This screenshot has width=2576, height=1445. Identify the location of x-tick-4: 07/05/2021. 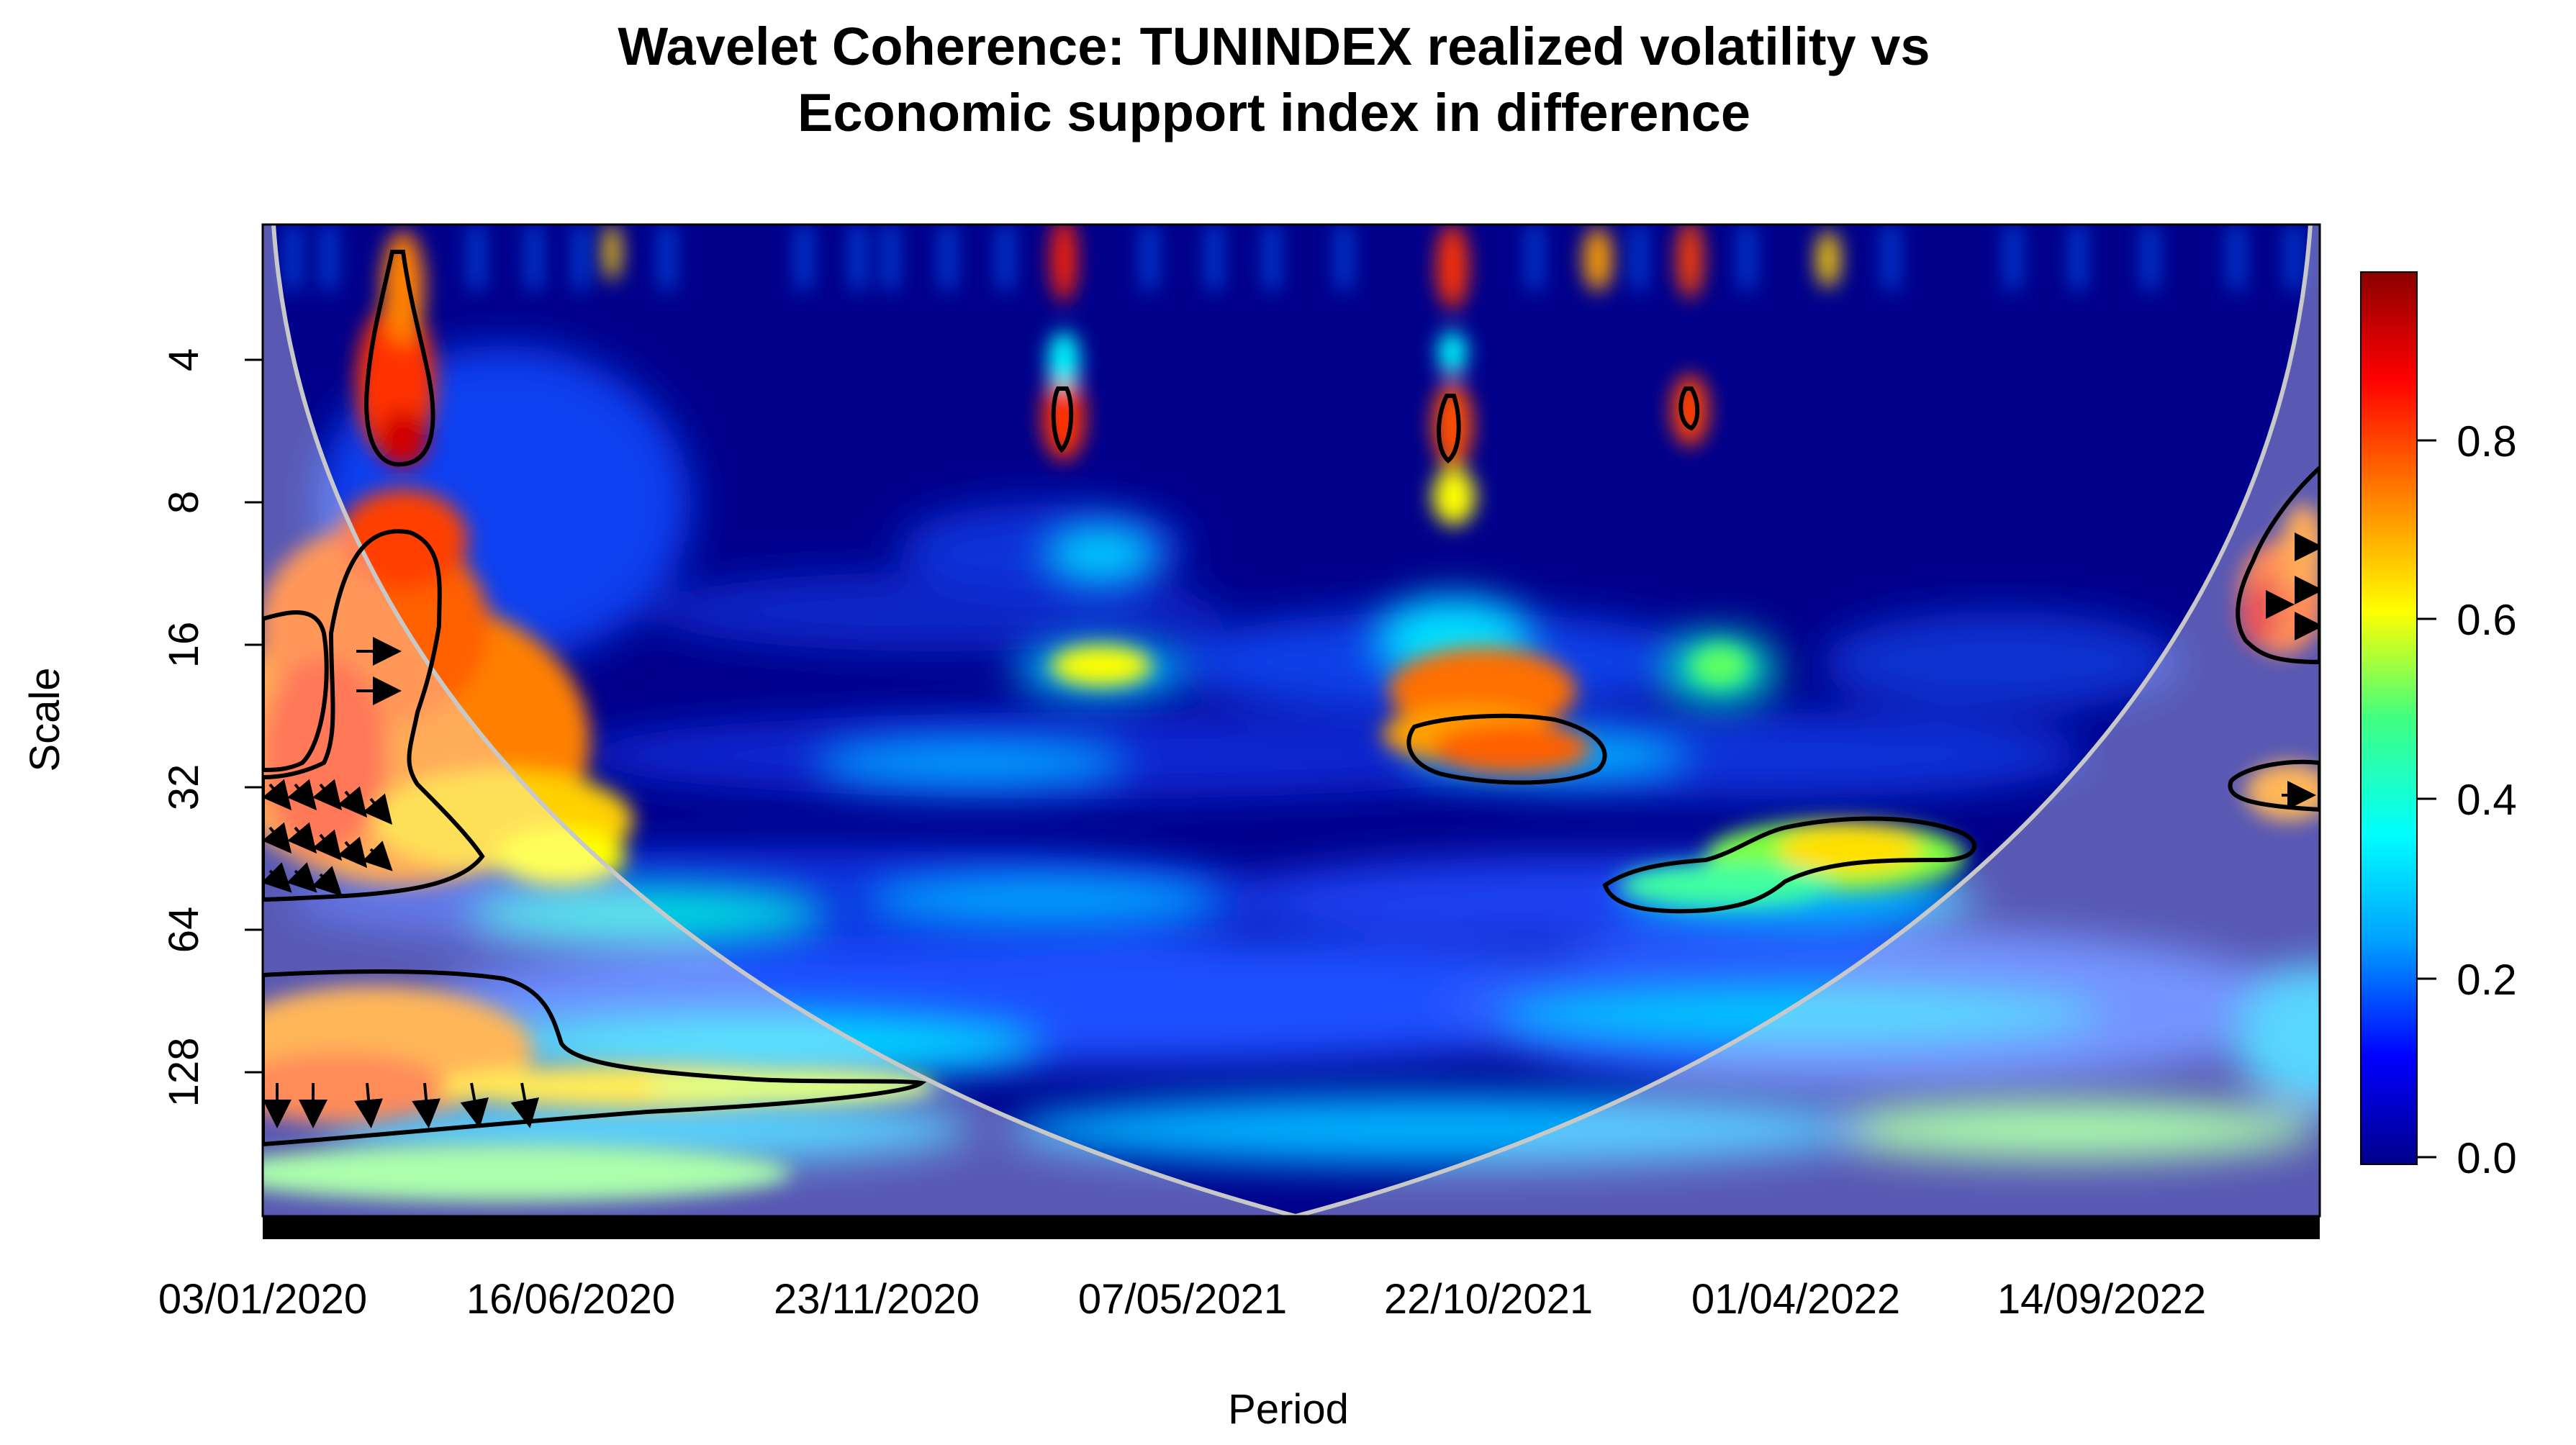
(1183, 1299).